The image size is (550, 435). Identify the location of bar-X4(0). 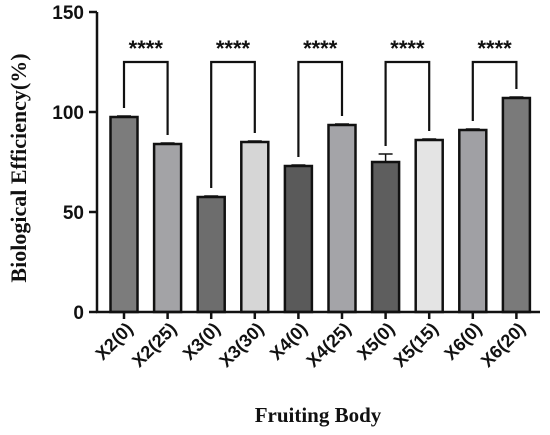
(298, 239).